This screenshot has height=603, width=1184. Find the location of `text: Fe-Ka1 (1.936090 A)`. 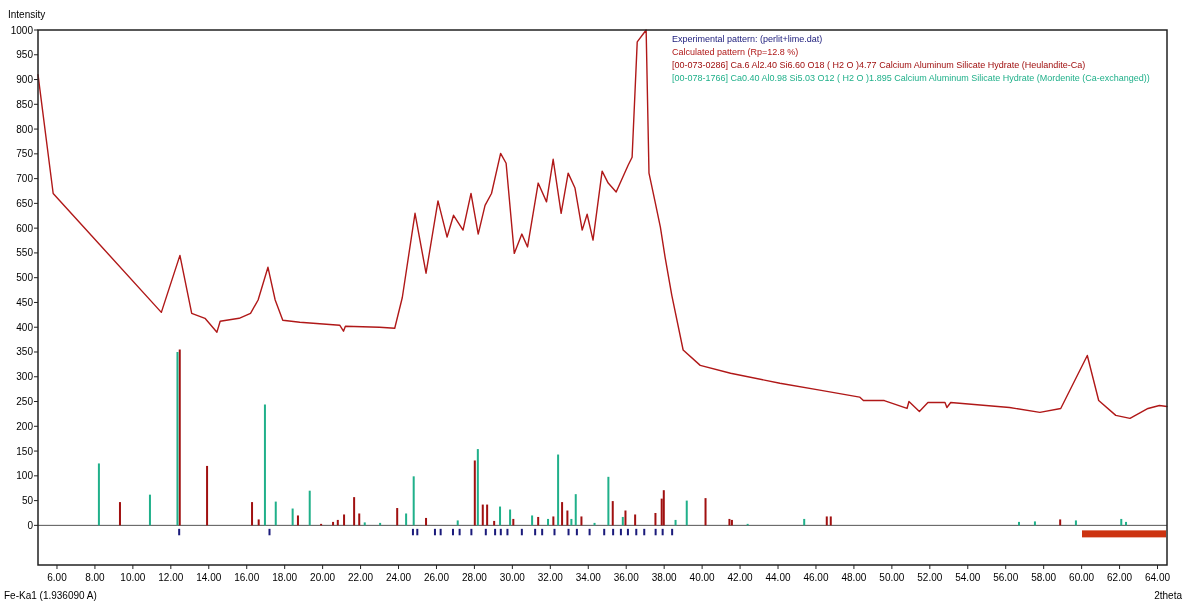

text: Fe-Ka1 (1.936090 A) is located at coordinates (50, 595).